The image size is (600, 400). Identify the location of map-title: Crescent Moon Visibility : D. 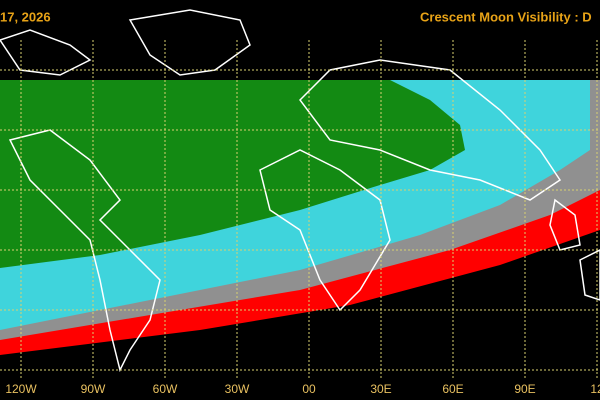
(506, 16).